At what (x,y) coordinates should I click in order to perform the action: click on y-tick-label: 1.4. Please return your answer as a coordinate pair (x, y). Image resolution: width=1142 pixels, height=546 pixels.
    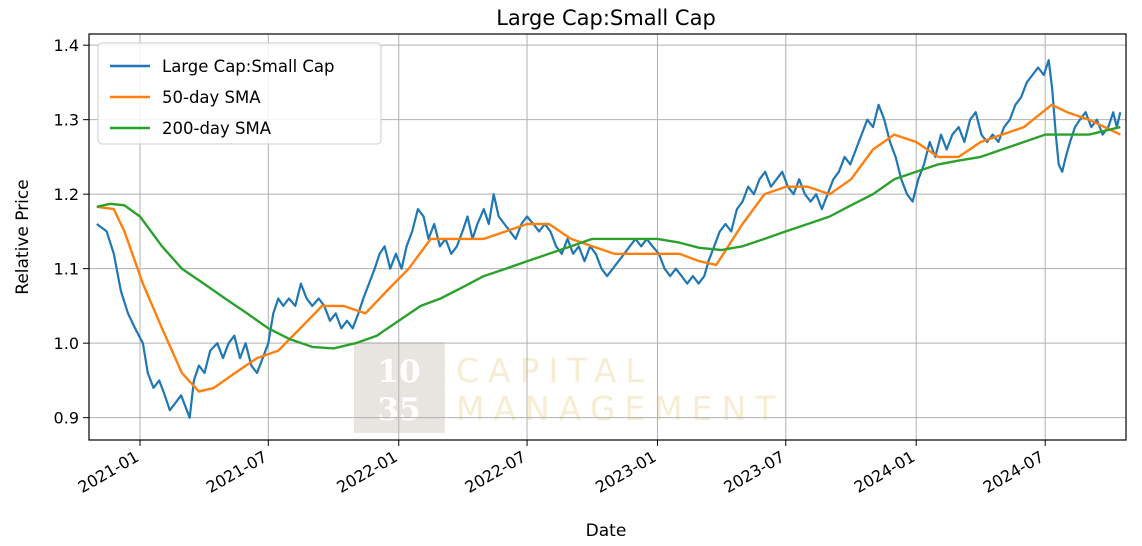
    Looking at the image, I should click on (66, 45).